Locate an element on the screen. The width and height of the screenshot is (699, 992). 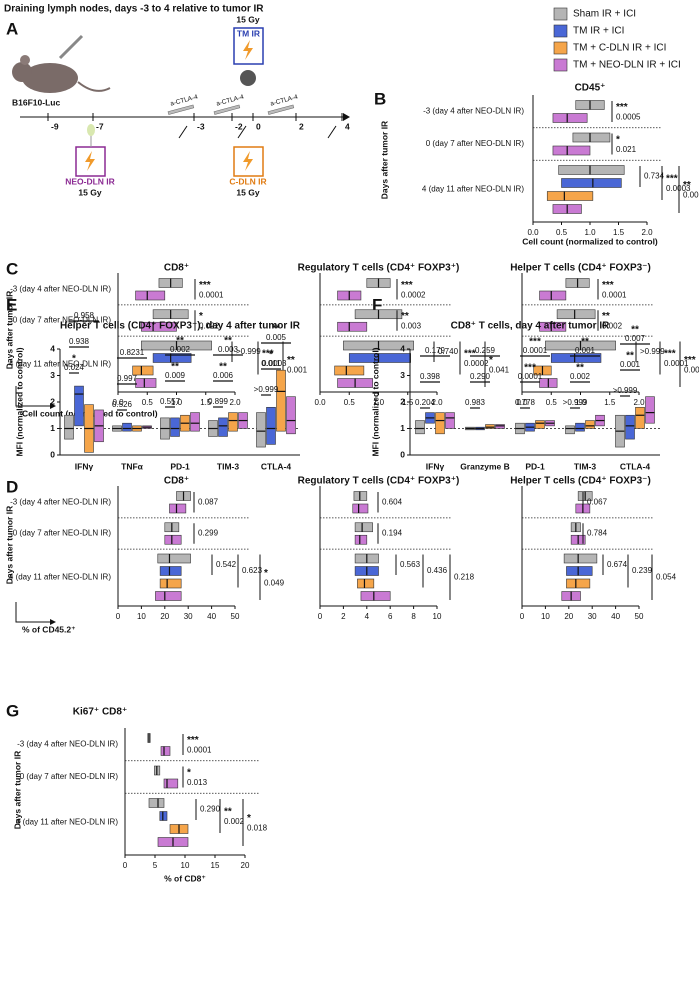
x-tick-label: 10 is located at coordinates (437, 616).